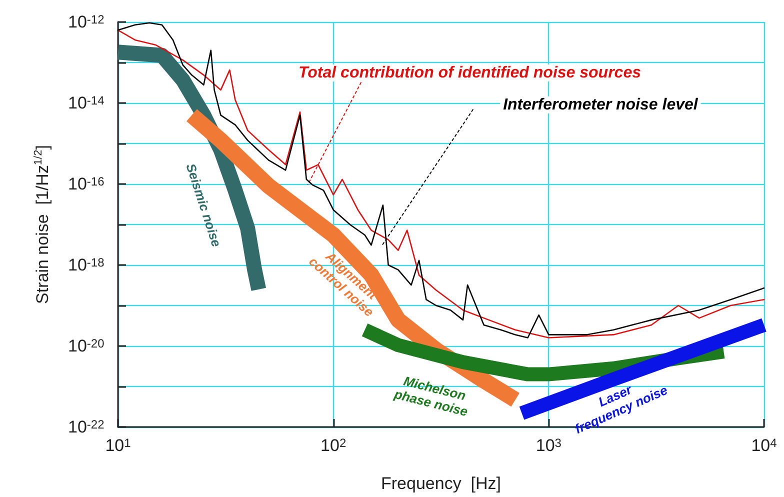 This screenshot has width=784, height=497. I want to click on y-axis-title: Strain noise [1/Hz1/2], so click(42, 224).